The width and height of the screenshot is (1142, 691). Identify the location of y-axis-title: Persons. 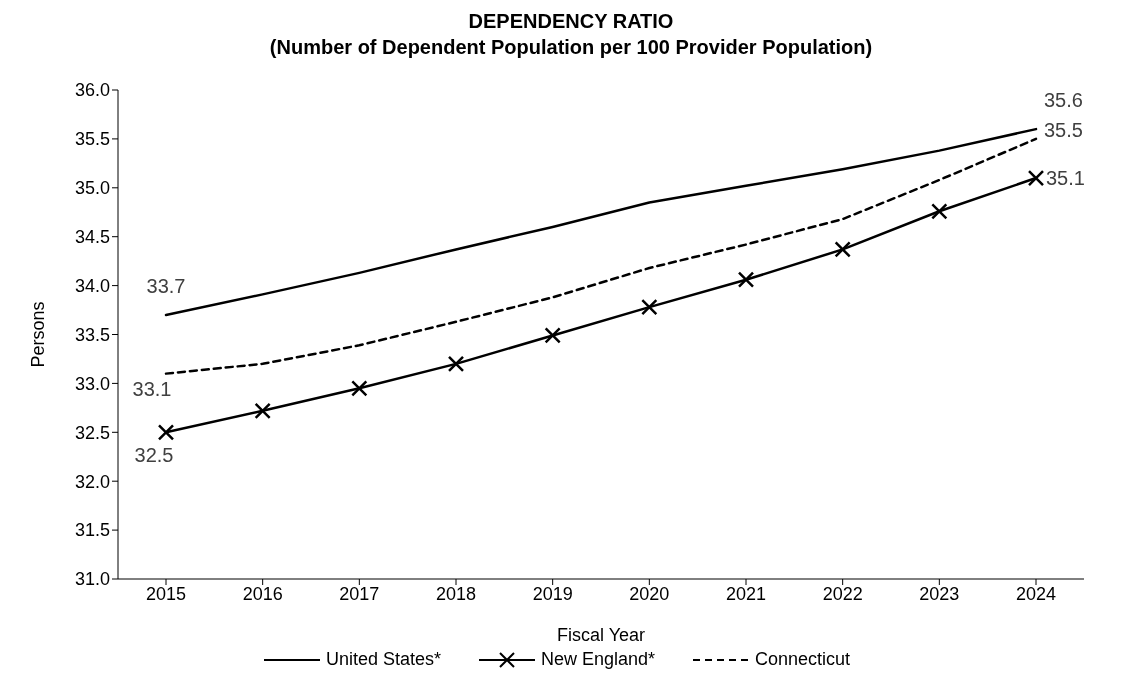
(38, 334).